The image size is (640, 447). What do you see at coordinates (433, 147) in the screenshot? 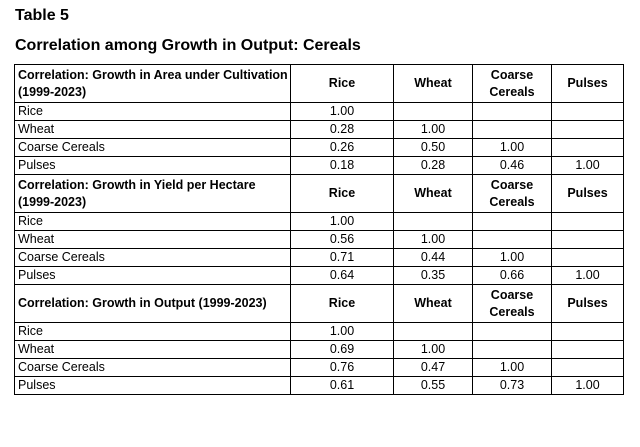
I see `correlation-value: 0.50` at bounding box center [433, 147].